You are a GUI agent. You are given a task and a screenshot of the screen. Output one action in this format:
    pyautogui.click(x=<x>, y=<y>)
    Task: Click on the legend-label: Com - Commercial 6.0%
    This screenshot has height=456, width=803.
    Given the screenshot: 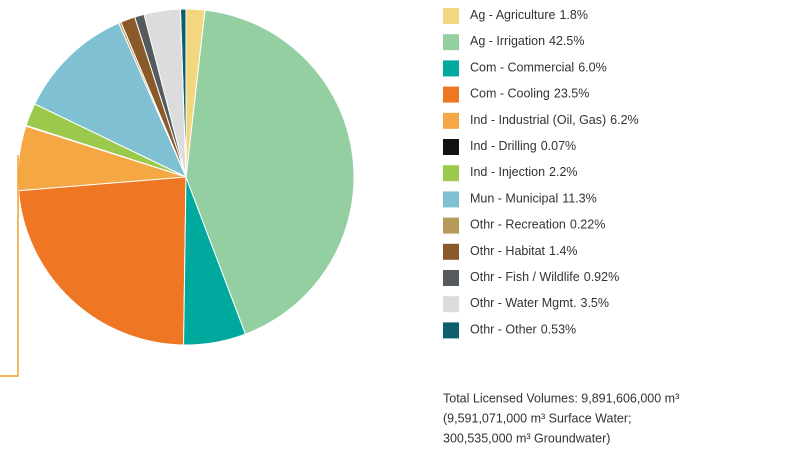 What is the action you would take?
    pyautogui.click(x=538, y=68)
    